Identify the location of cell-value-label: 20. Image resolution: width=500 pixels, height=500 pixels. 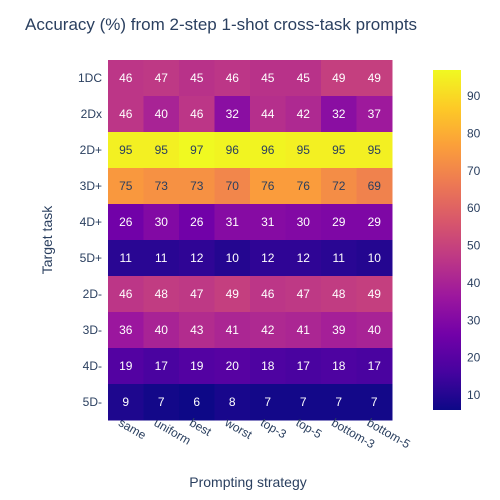
(233, 366).